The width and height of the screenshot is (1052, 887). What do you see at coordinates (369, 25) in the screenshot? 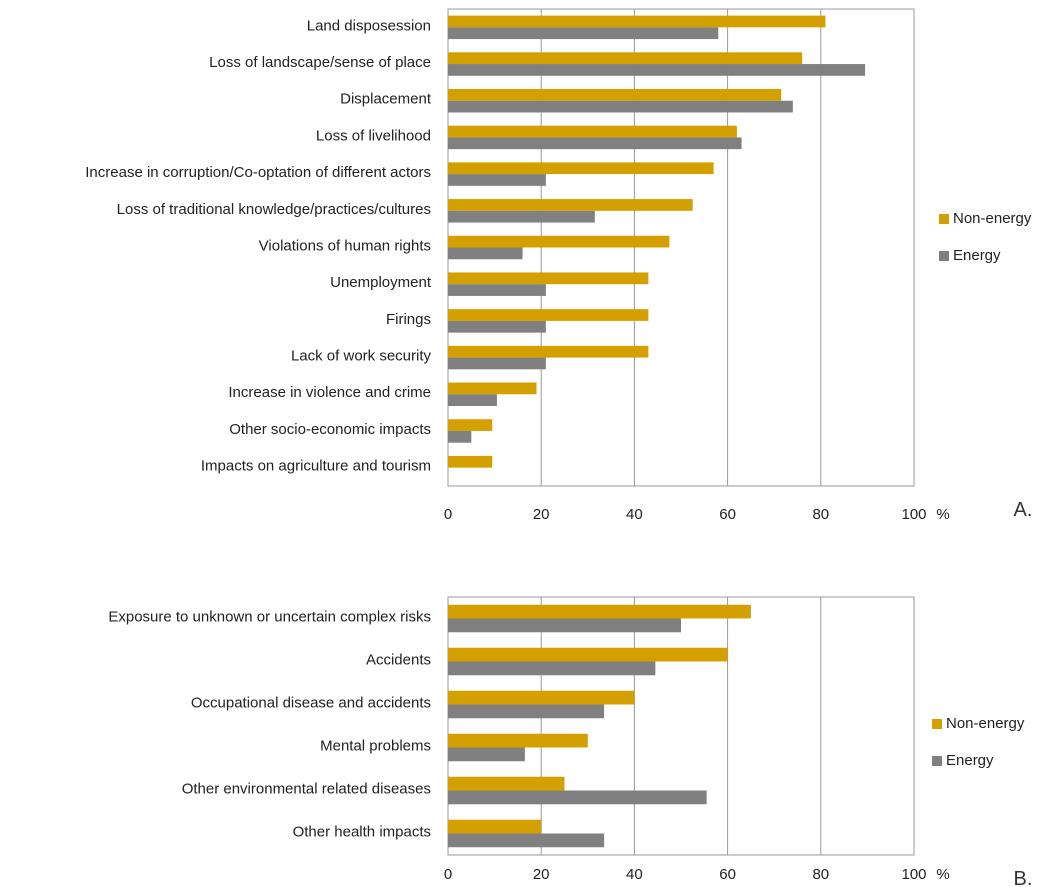
I see `category-label-a-0: Land disposession` at bounding box center [369, 25].